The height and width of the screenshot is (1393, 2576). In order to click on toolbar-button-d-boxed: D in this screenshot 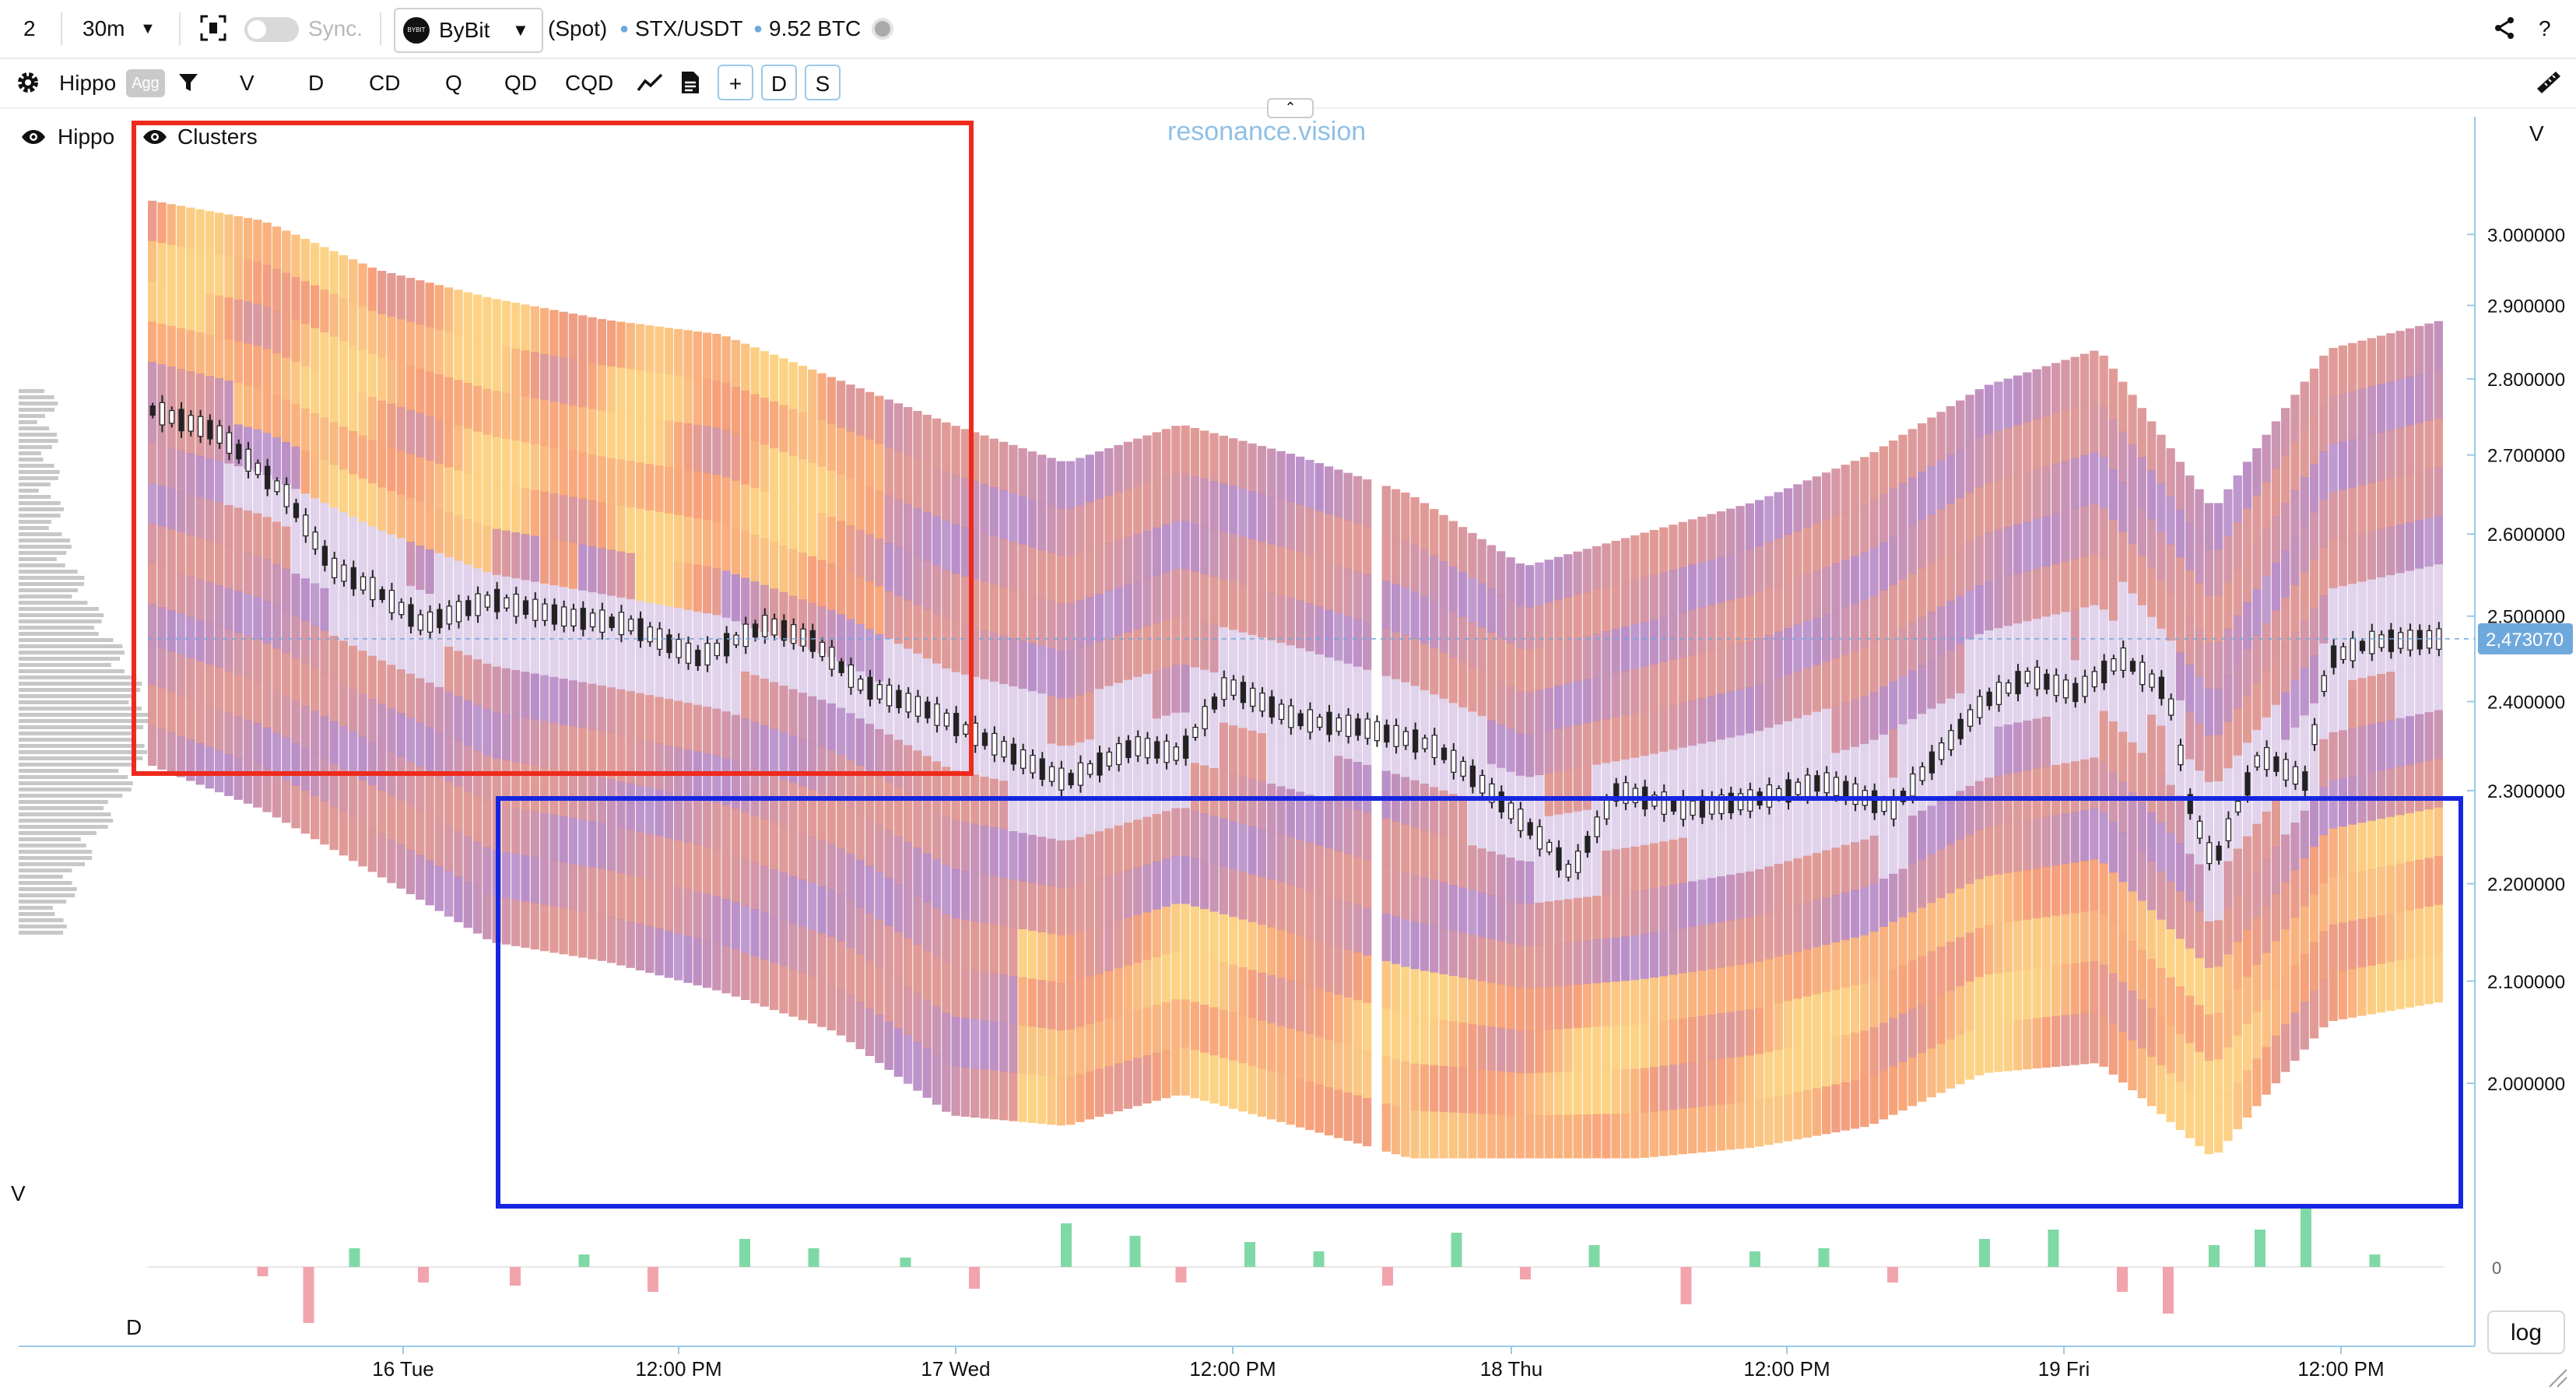, I will do `click(779, 82)`.